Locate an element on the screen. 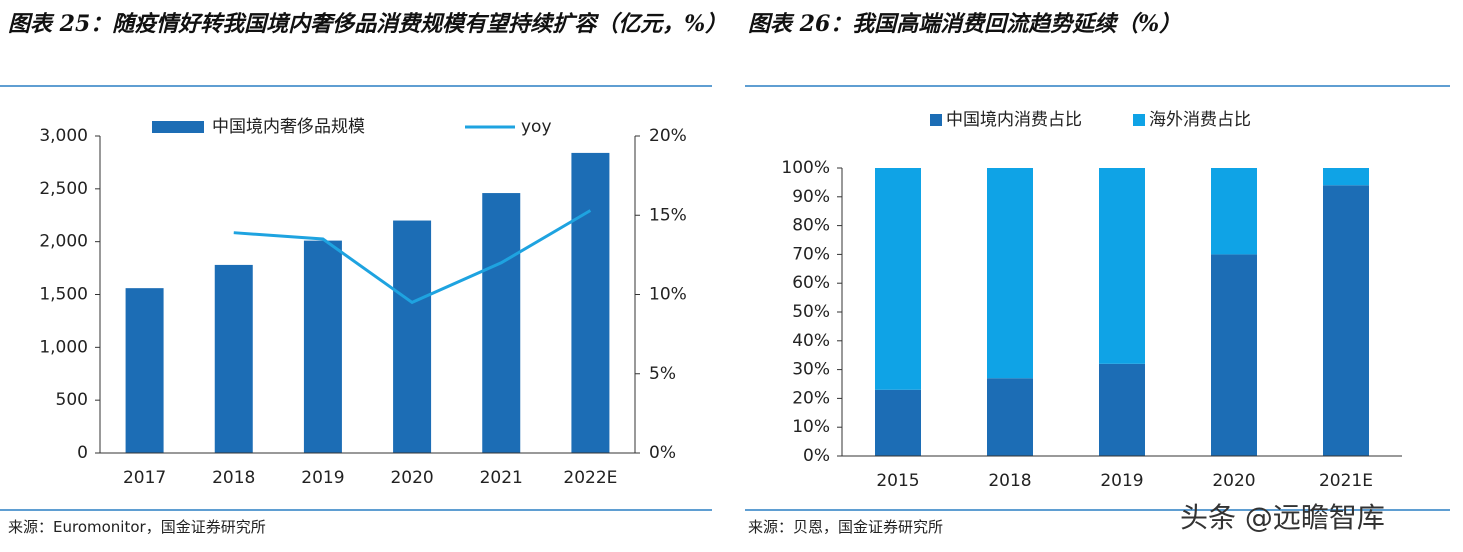  y-tick-label: 100% is located at coordinates (805, 168).